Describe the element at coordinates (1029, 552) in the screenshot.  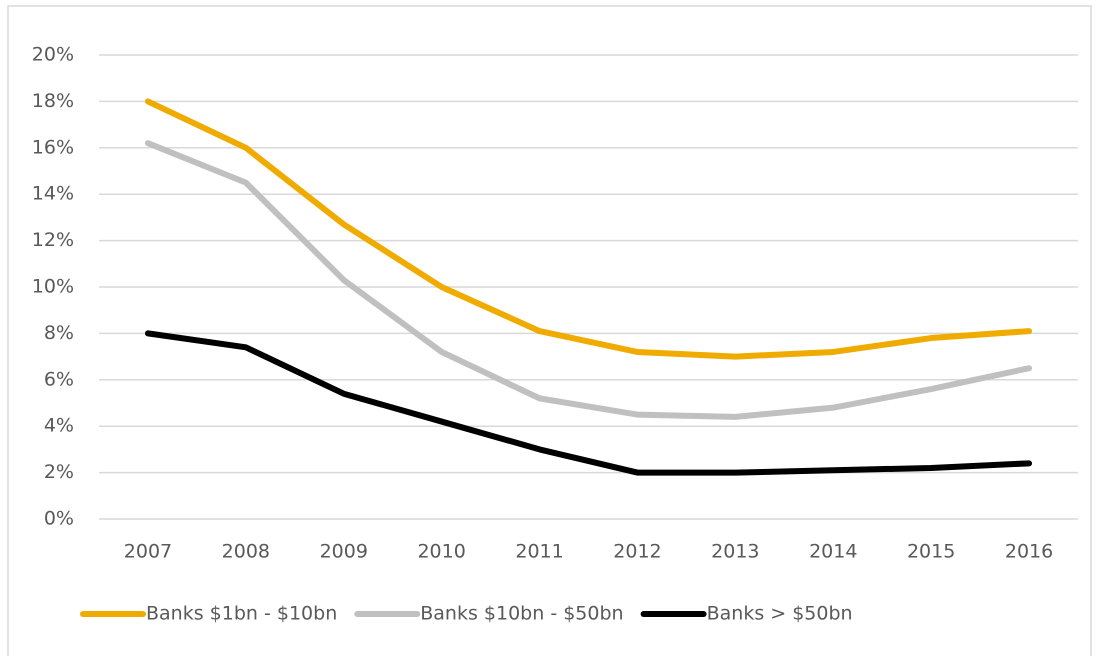
I see `x-tick-label: 2016` at that location.